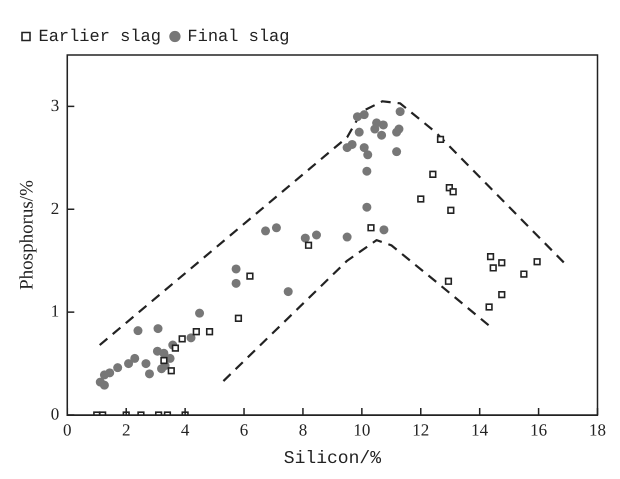  Describe the element at coordinates (99, 37) in the screenshot. I see `legend-label: Earlier slag` at that location.